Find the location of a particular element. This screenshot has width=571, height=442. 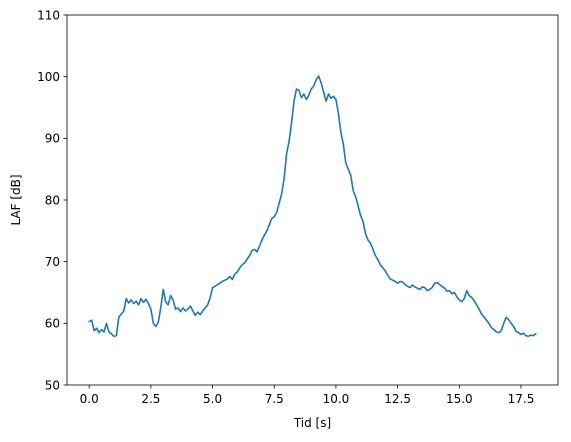

x-tick-label: 15.0 is located at coordinates (459, 399).